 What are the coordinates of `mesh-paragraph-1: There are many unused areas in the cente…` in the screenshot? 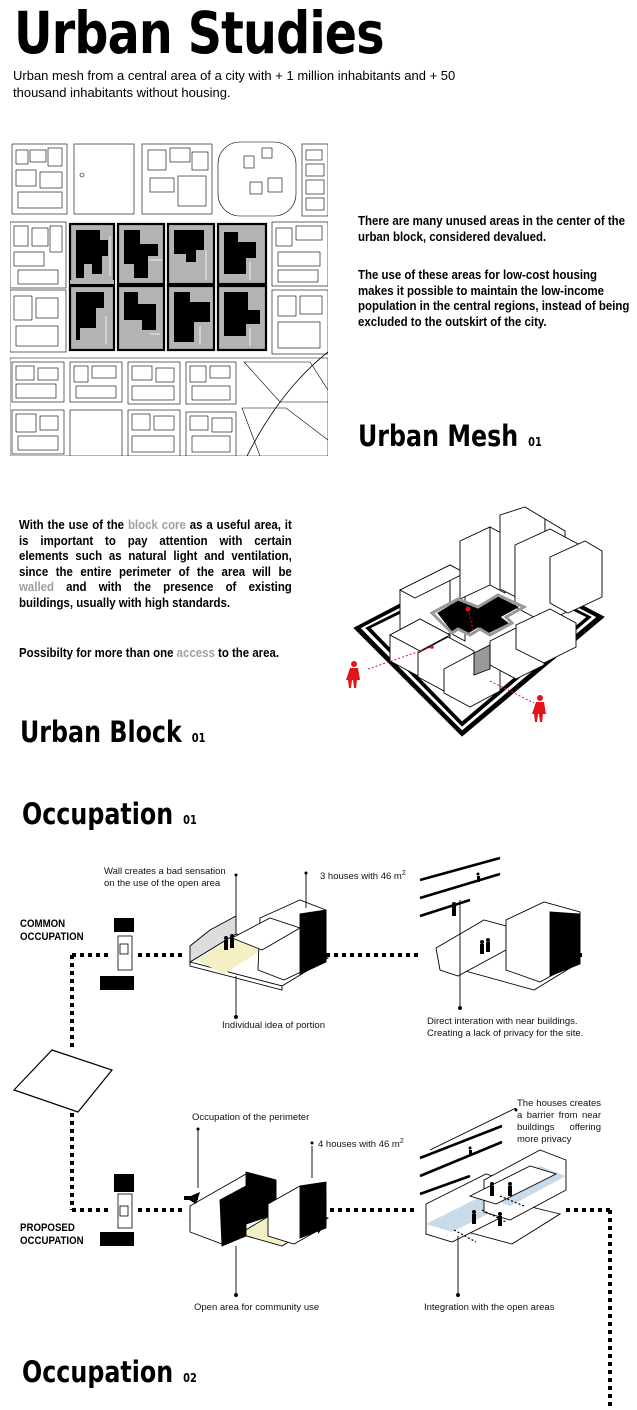 It's located at (492, 228).